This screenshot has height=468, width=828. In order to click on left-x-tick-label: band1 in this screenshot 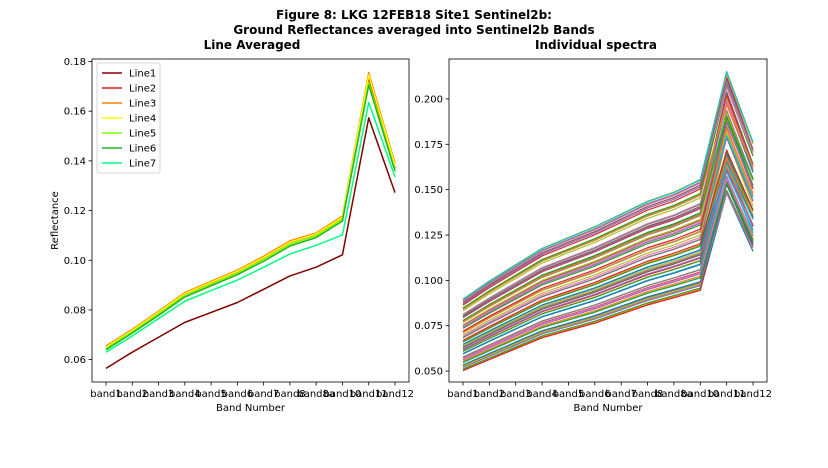, I will do `click(106, 394)`.